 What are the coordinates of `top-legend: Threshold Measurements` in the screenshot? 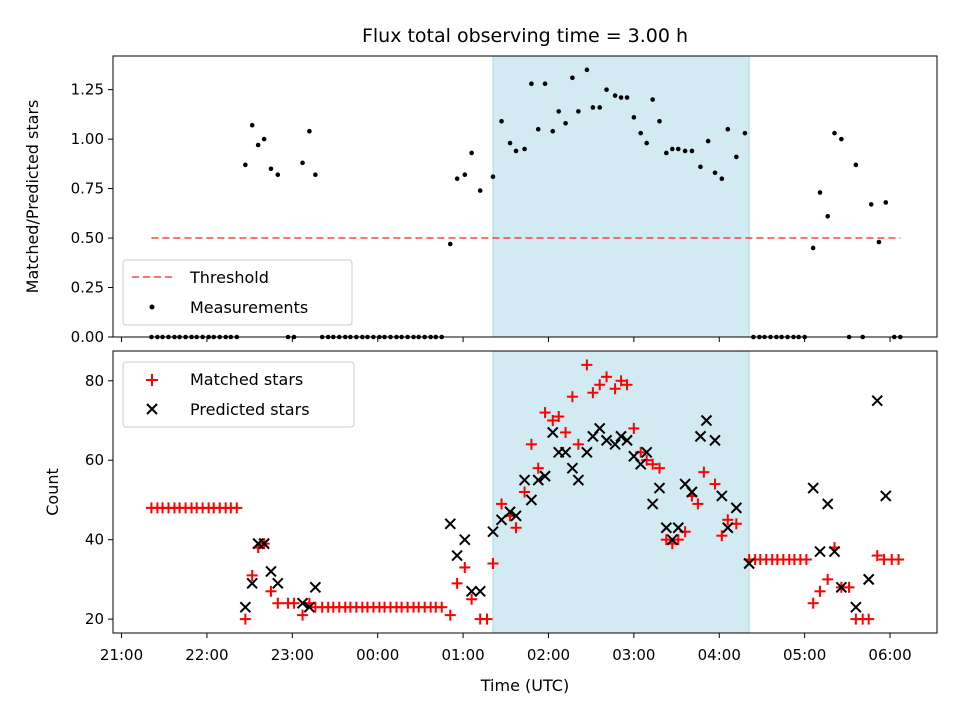 It's located at (237, 292).